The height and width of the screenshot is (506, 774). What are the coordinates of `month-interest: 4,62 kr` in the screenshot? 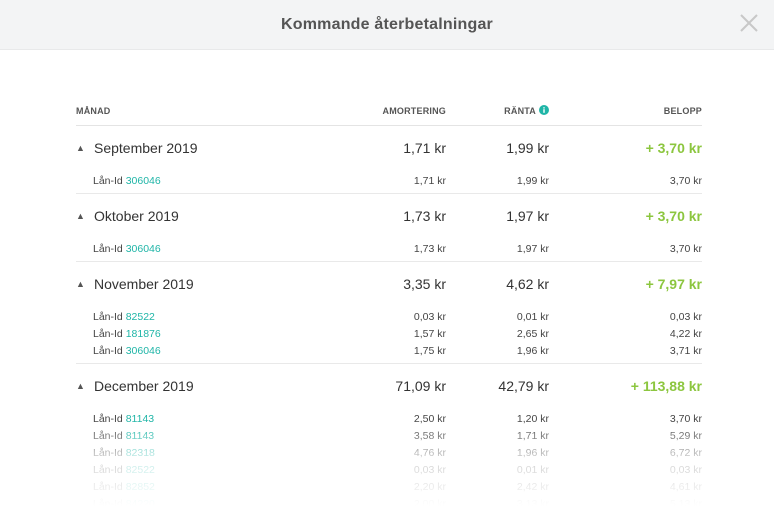 It's located at (527, 284).